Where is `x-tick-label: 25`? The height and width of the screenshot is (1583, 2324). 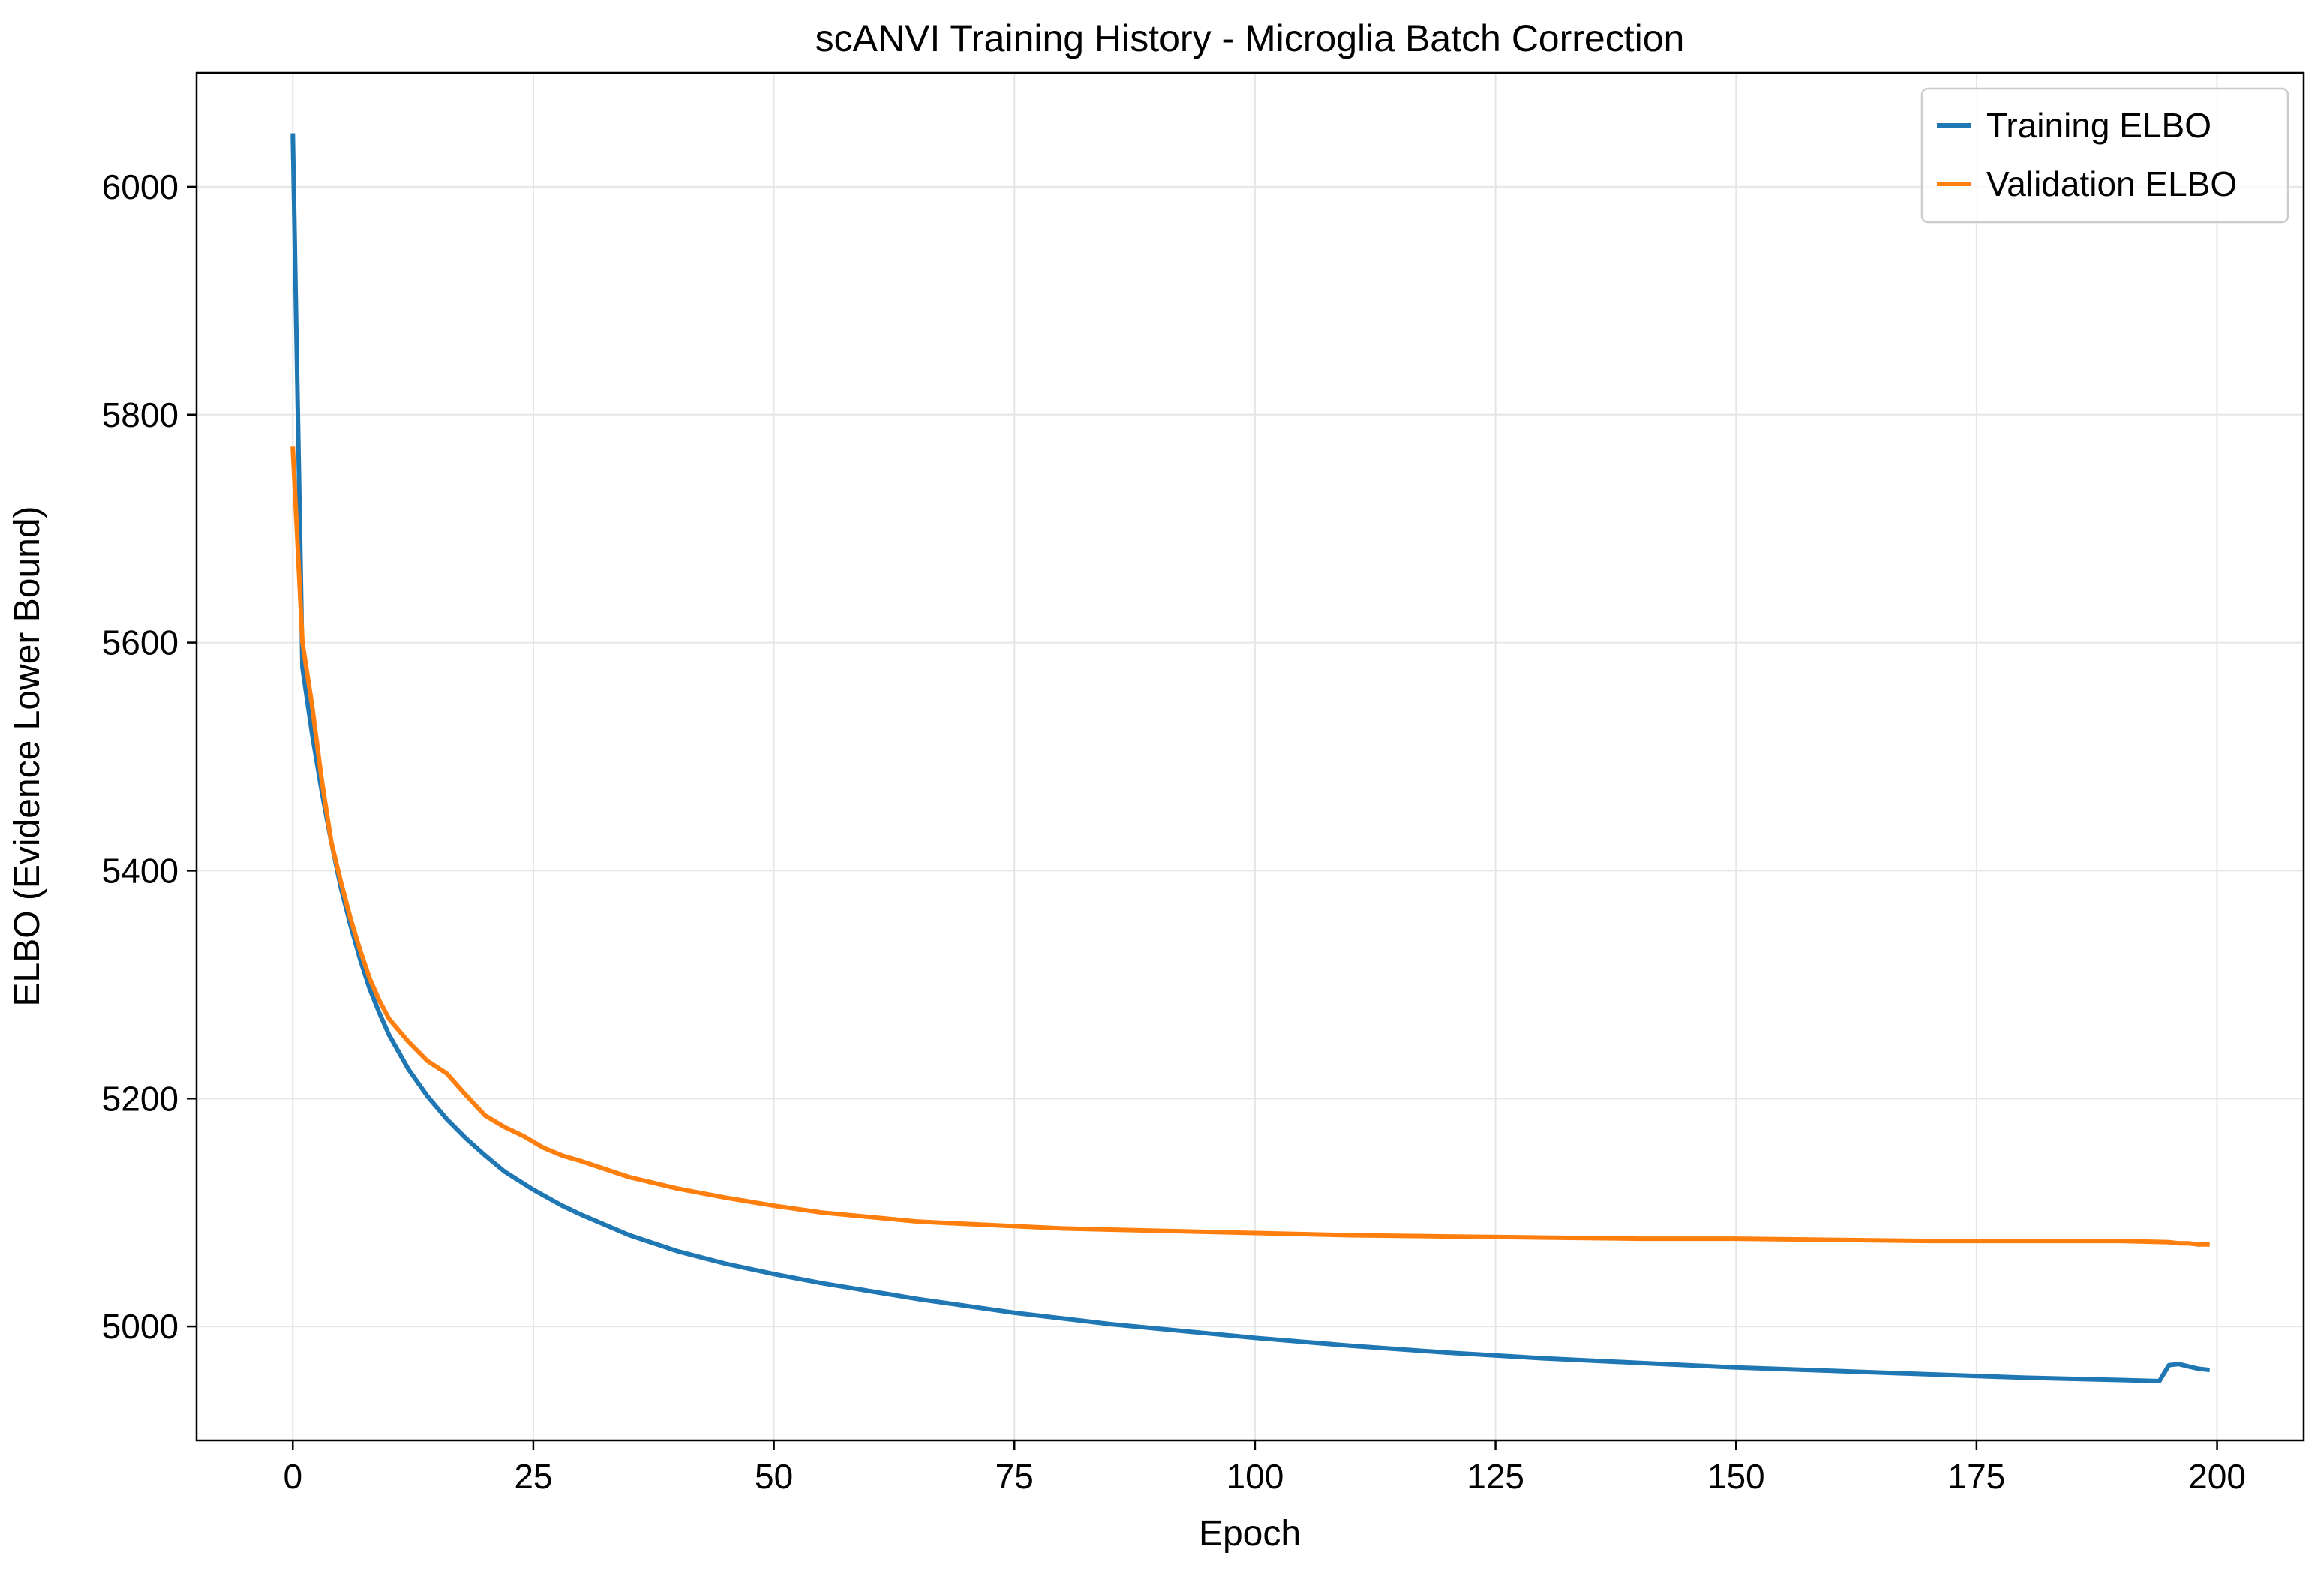
x-tick-label: 25 is located at coordinates (533, 1477).